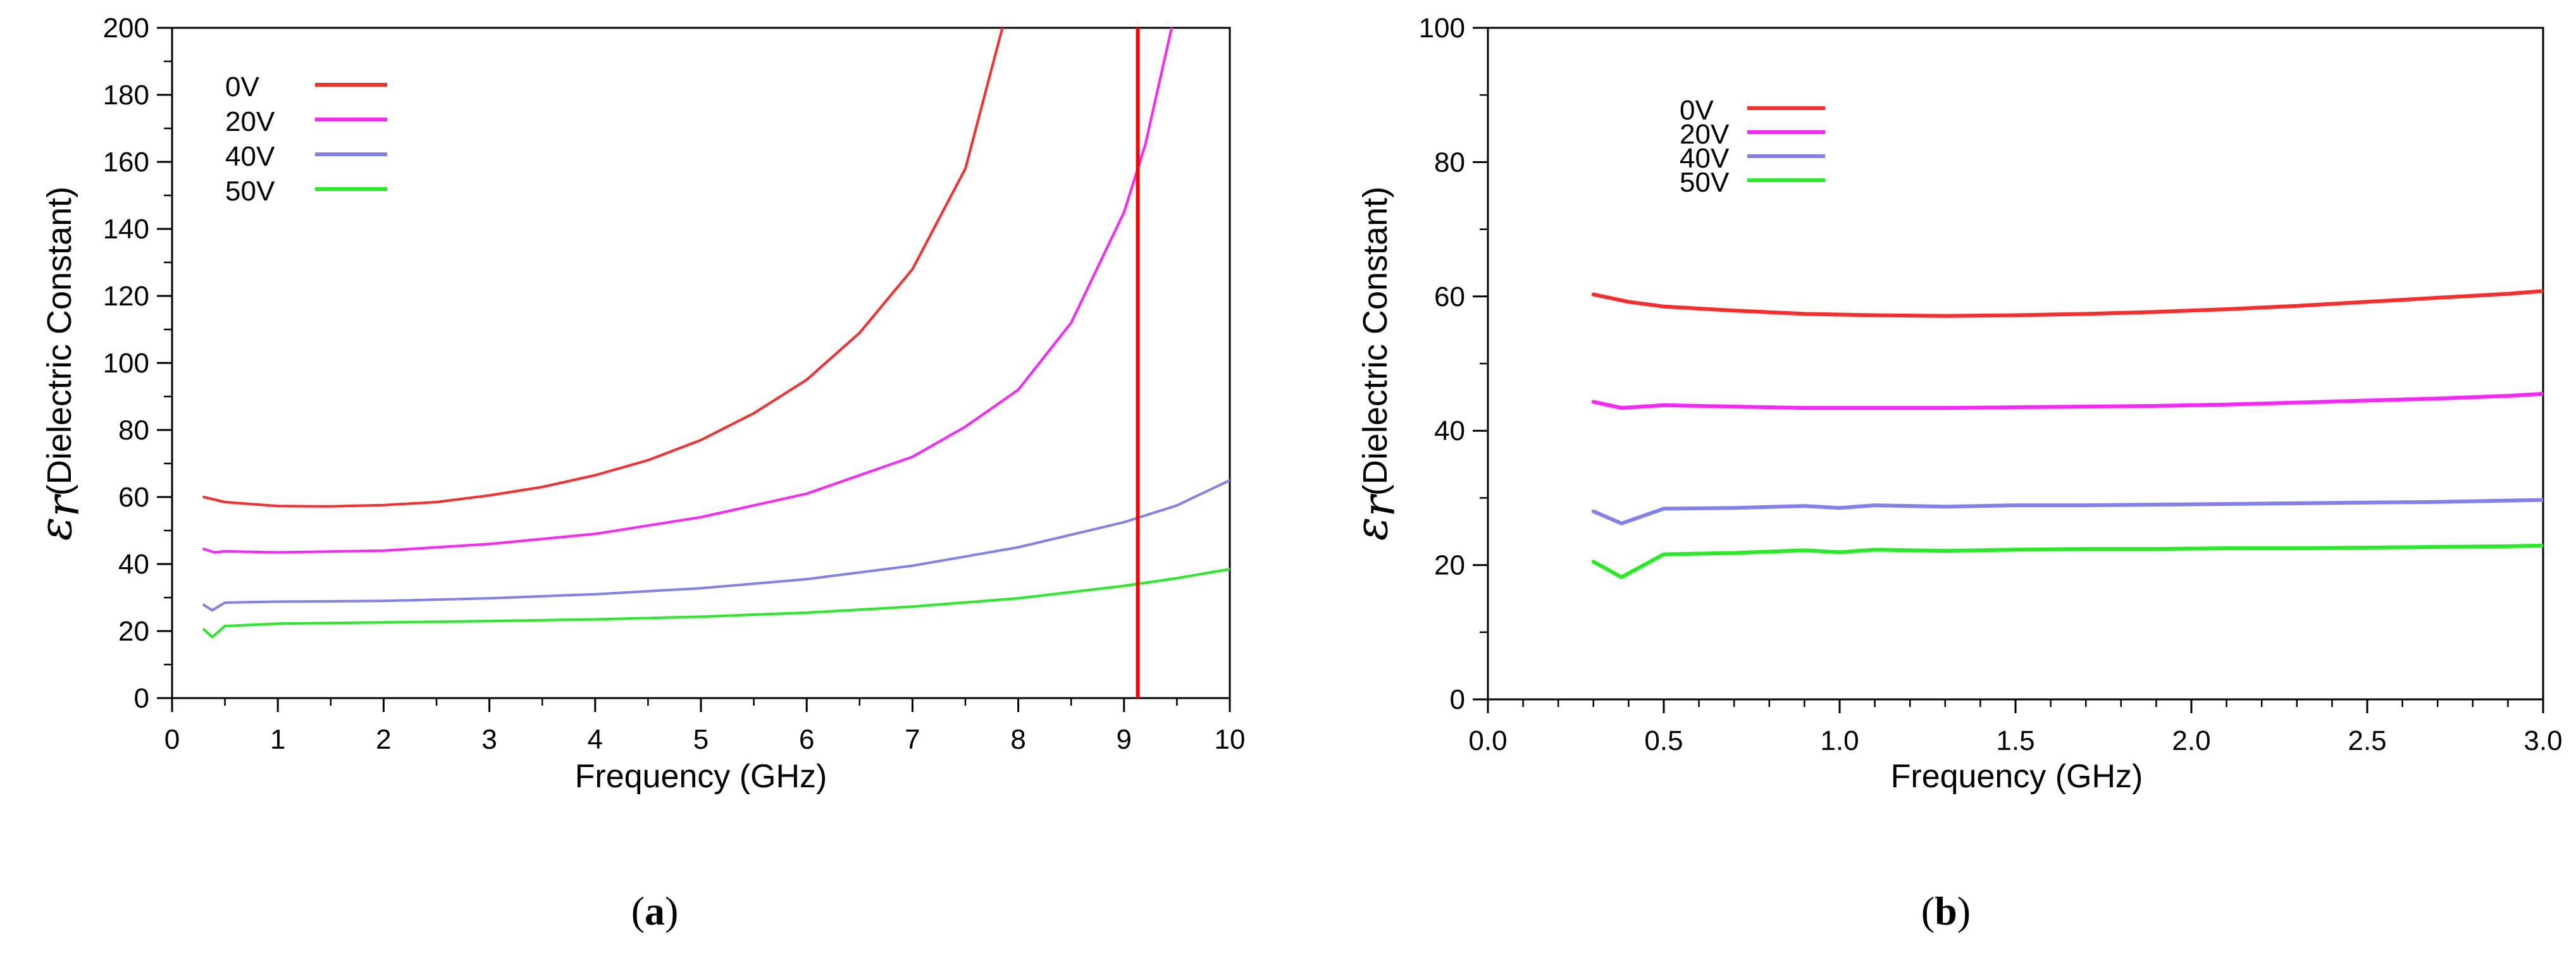  Describe the element at coordinates (1488, 740) in the screenshot. I see `x-tick-label: 0.0` at that location.